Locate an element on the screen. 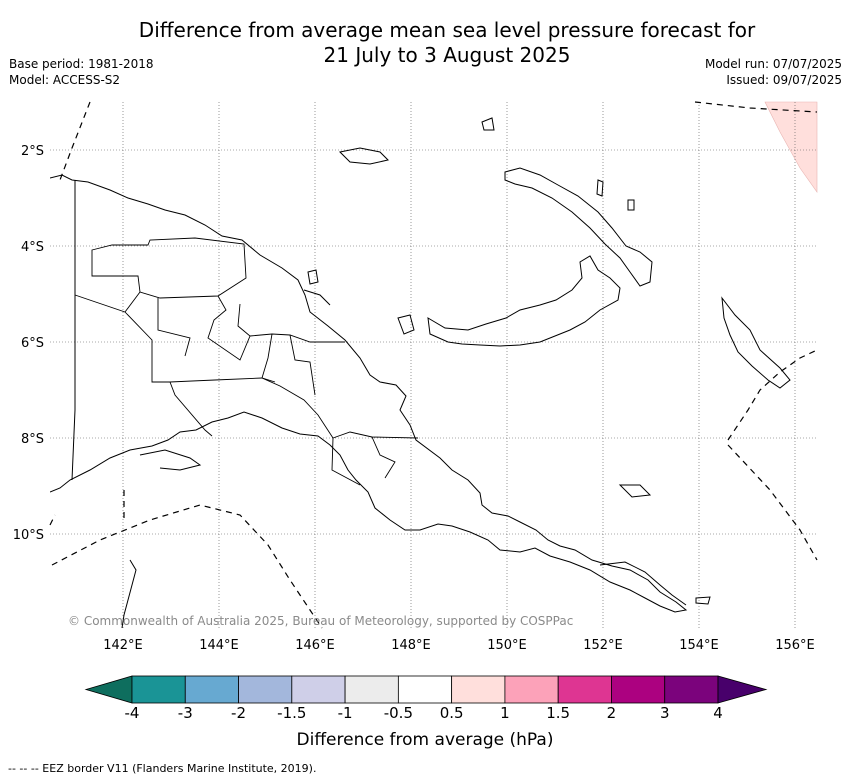 Image resolution: width=850 pixels, height=781 pixels. lon-label: 146°E is located at coordinates (315, 645).